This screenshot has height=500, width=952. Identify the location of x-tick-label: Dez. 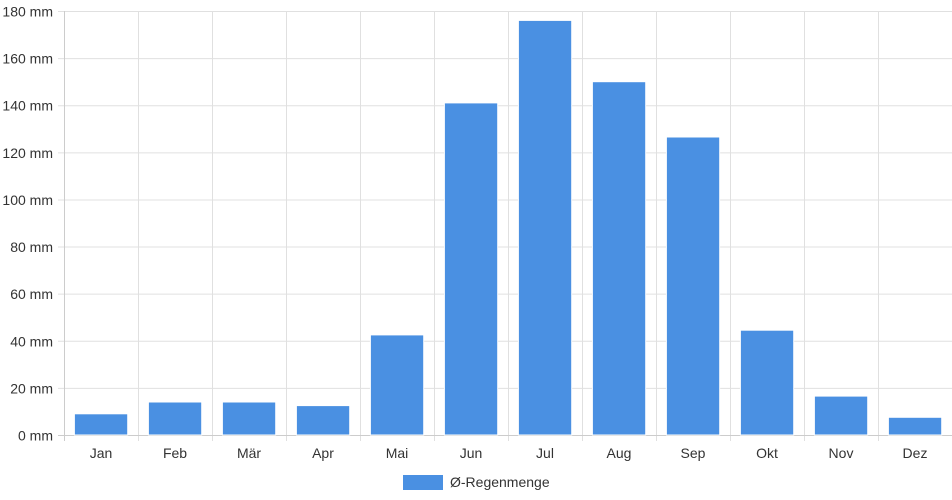
(915, 453).